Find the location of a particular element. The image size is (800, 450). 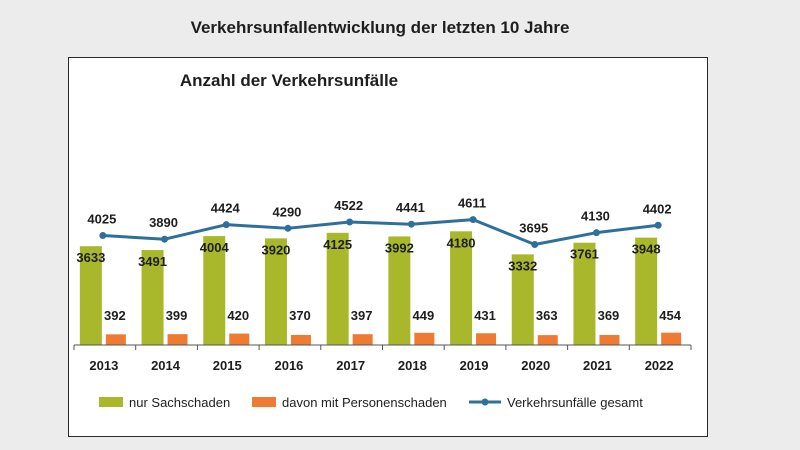

x-tick-label-2021: 2021 is located at coordinates (597, 365).